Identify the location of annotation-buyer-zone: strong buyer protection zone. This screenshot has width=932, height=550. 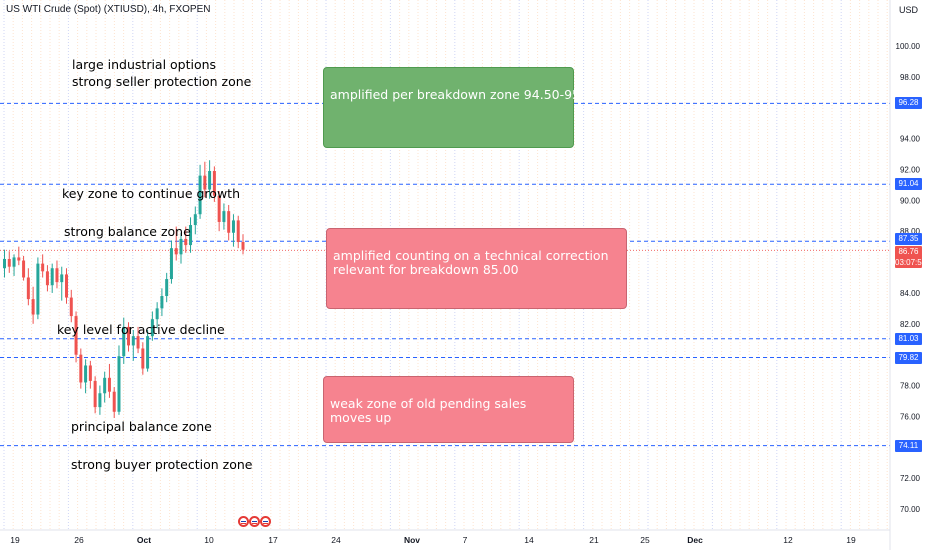
(161, 464).